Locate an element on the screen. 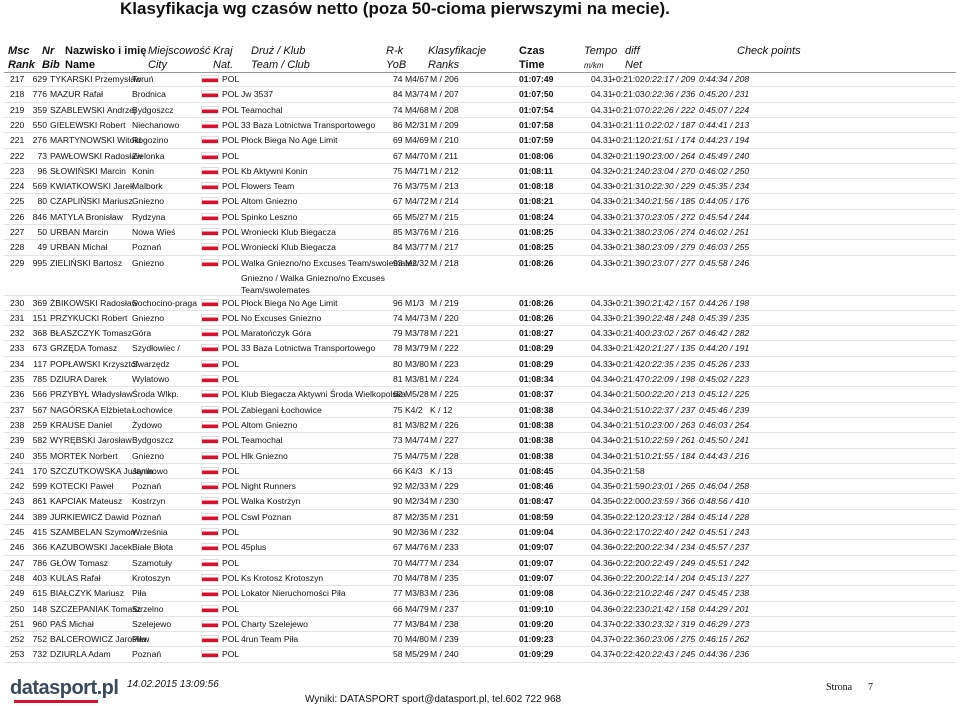 The height and width of the screenshot is (708, 960). cell-team: Kb Aktywni Konin is located at coordinates (274, 170).